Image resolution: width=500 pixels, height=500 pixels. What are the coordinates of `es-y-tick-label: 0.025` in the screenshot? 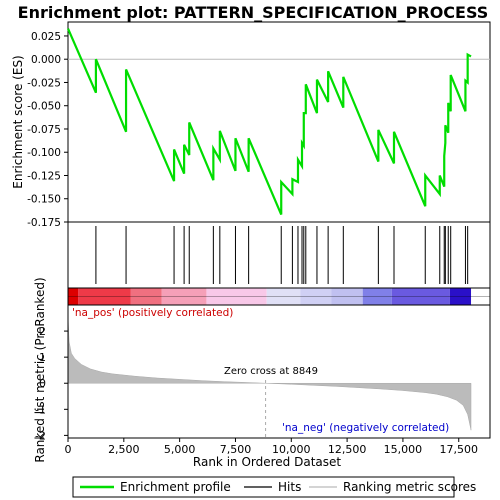 It's located at (46, 37).